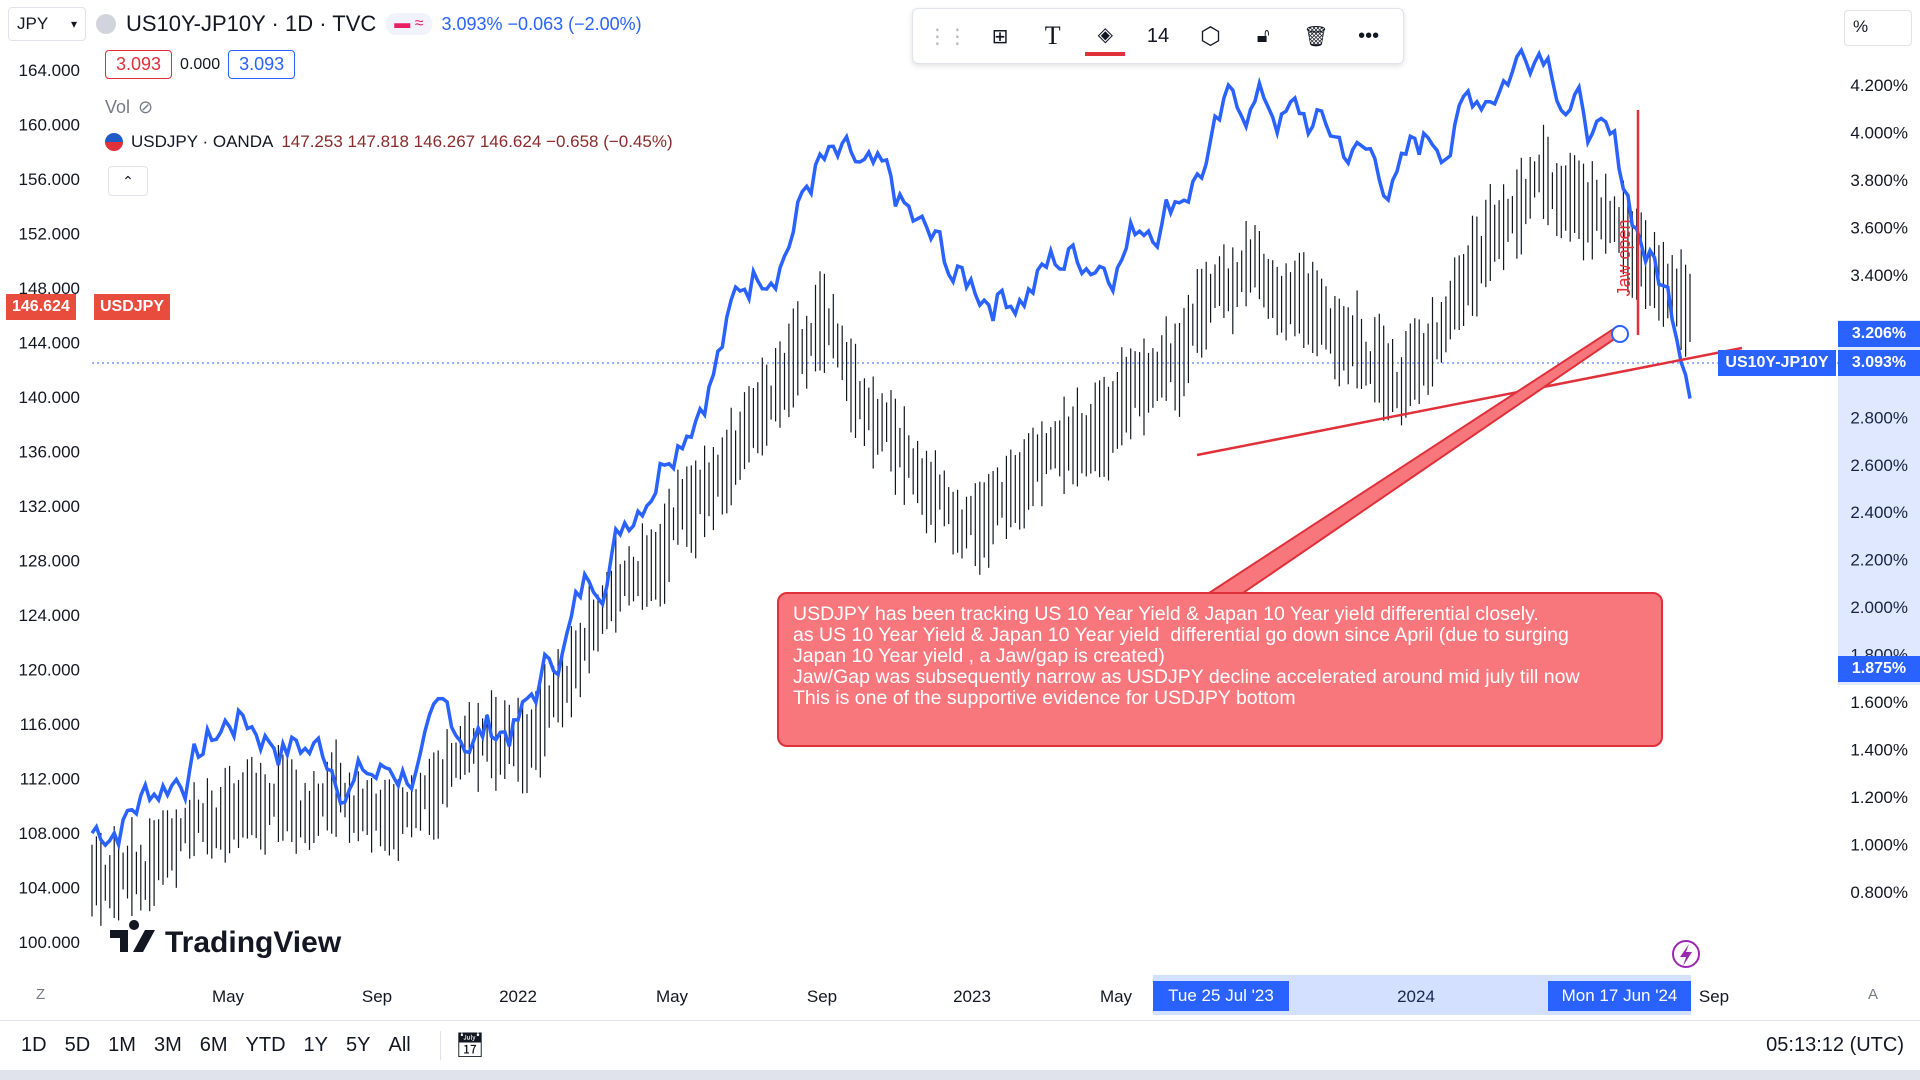  What do you see at coordinates (49, 234) in the screenshot?
I see `left-tick-label: 152.000` at bounding box center [49, 234].